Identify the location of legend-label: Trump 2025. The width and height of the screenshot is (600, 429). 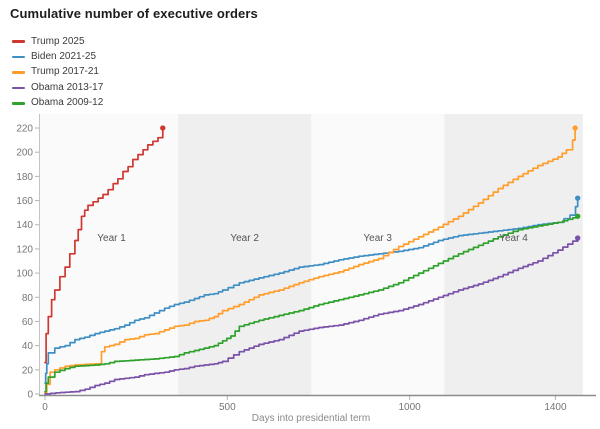
(58, 41).